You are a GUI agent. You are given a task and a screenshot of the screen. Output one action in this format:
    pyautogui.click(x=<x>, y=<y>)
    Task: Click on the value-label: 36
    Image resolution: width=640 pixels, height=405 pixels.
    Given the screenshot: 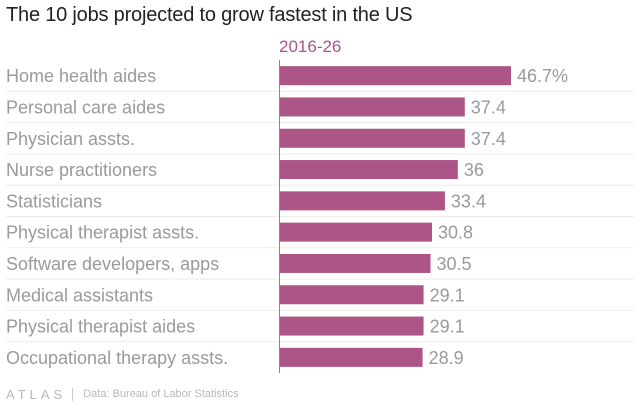 What is the action you would take?
    pyautogui.click(x=474, y=170)
    